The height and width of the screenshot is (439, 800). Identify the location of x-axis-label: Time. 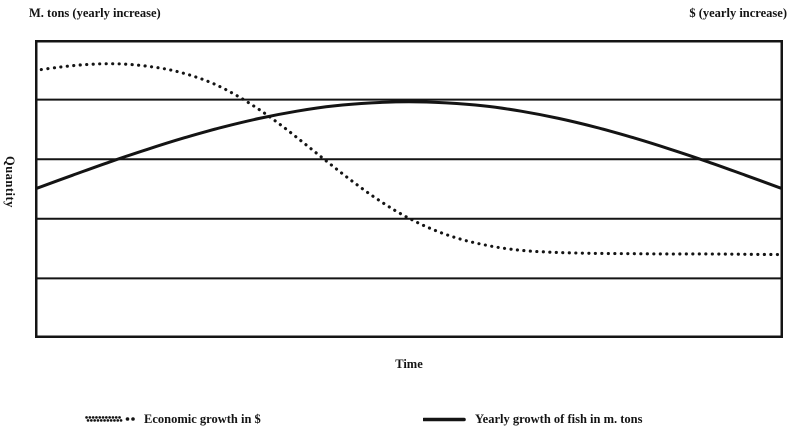
(409, 364).